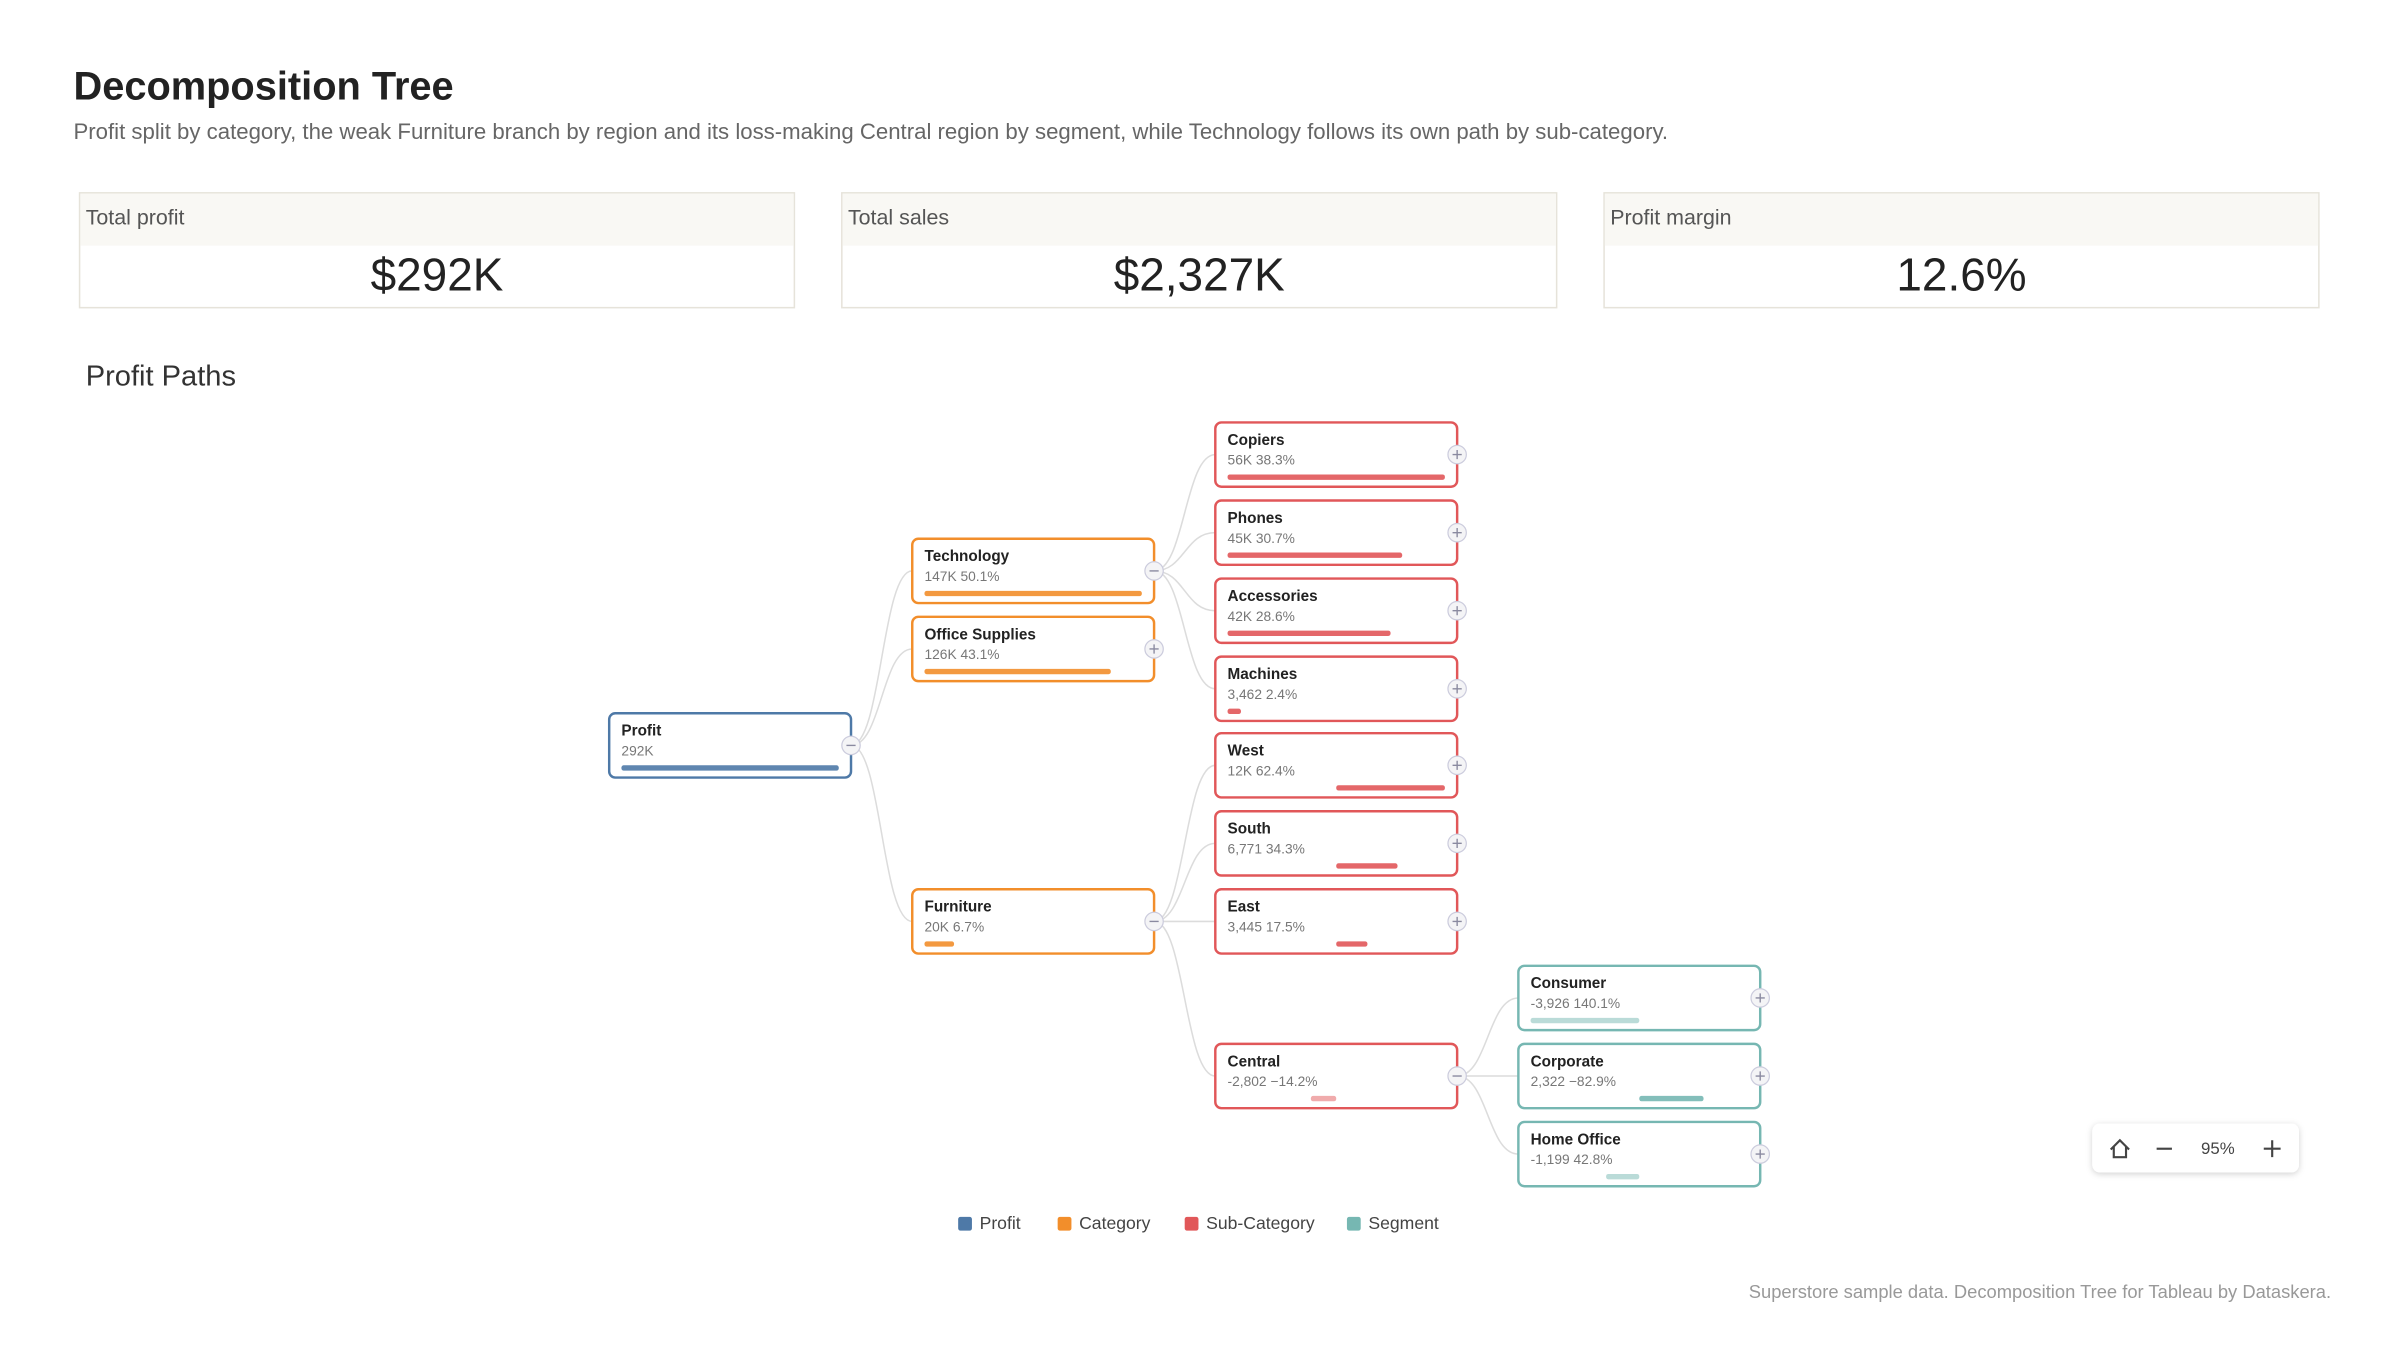 The width and height of the screenshot is (2400, 1350). What do you see at coordinates (1275, 615) in the screenshot?
I see `node-share: 28.6%` at bounding box center [1275, 615].